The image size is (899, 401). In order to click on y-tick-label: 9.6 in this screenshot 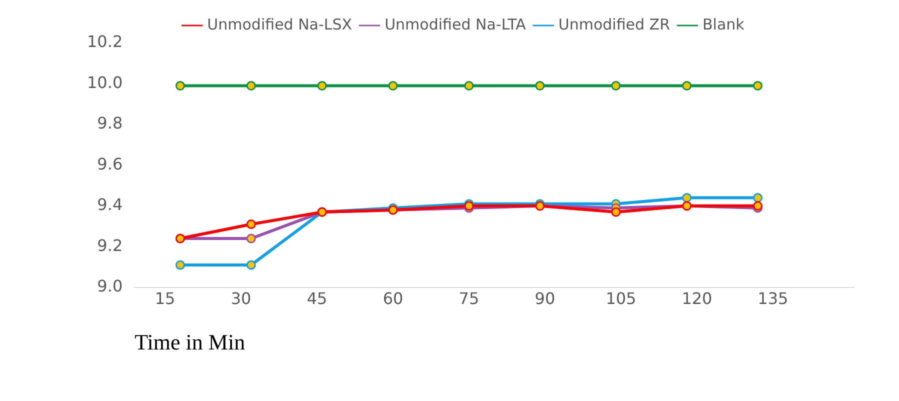, I will do `click(110, 164)`.